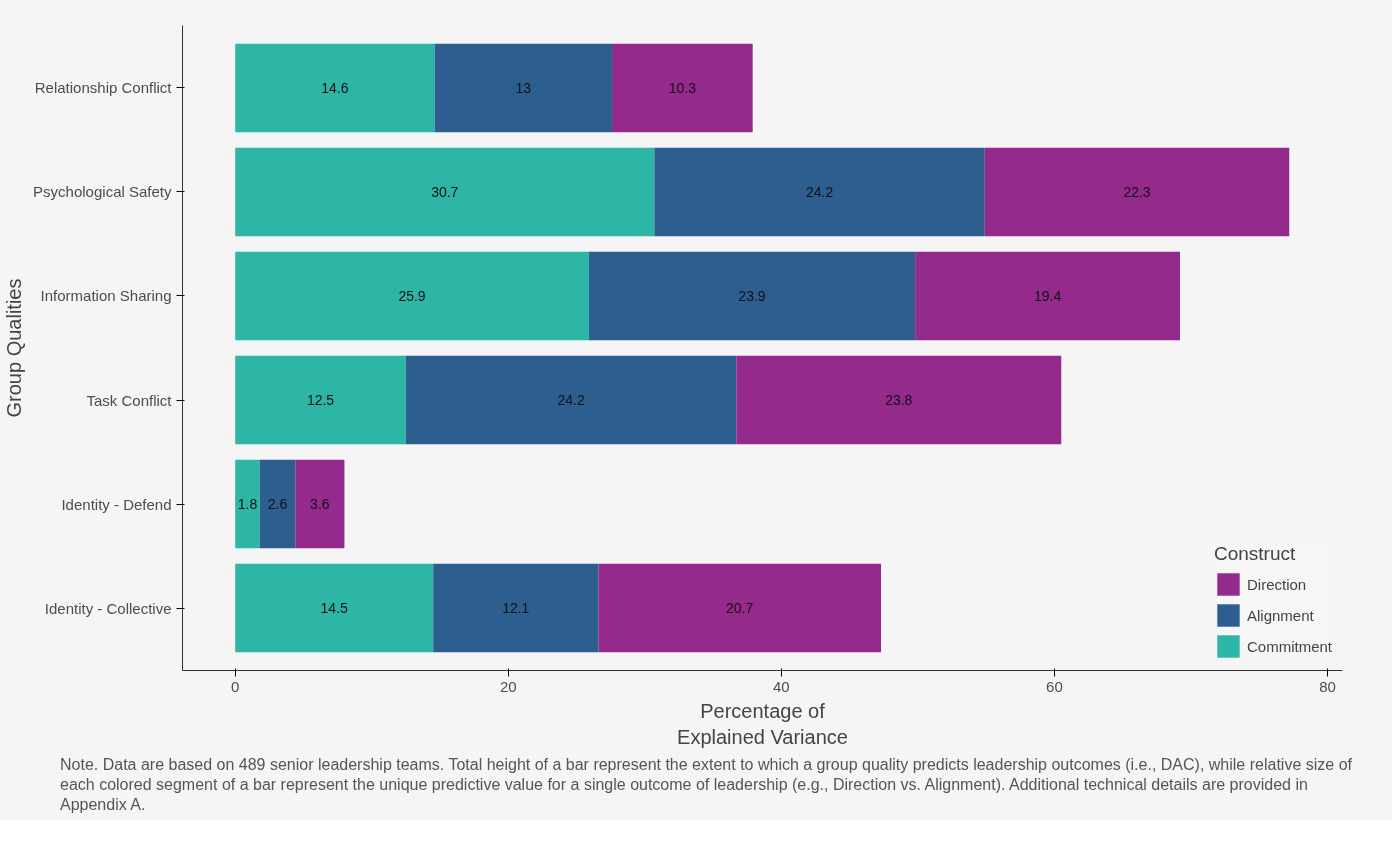  Describe the element at coordinates (1276, 584) in the screenshot. I see `legend-label: Direction` at that location.